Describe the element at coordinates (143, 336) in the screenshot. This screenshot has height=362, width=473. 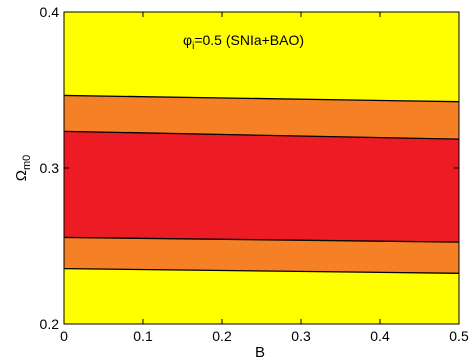
I see `x-tick-label: 0.1` at that location.